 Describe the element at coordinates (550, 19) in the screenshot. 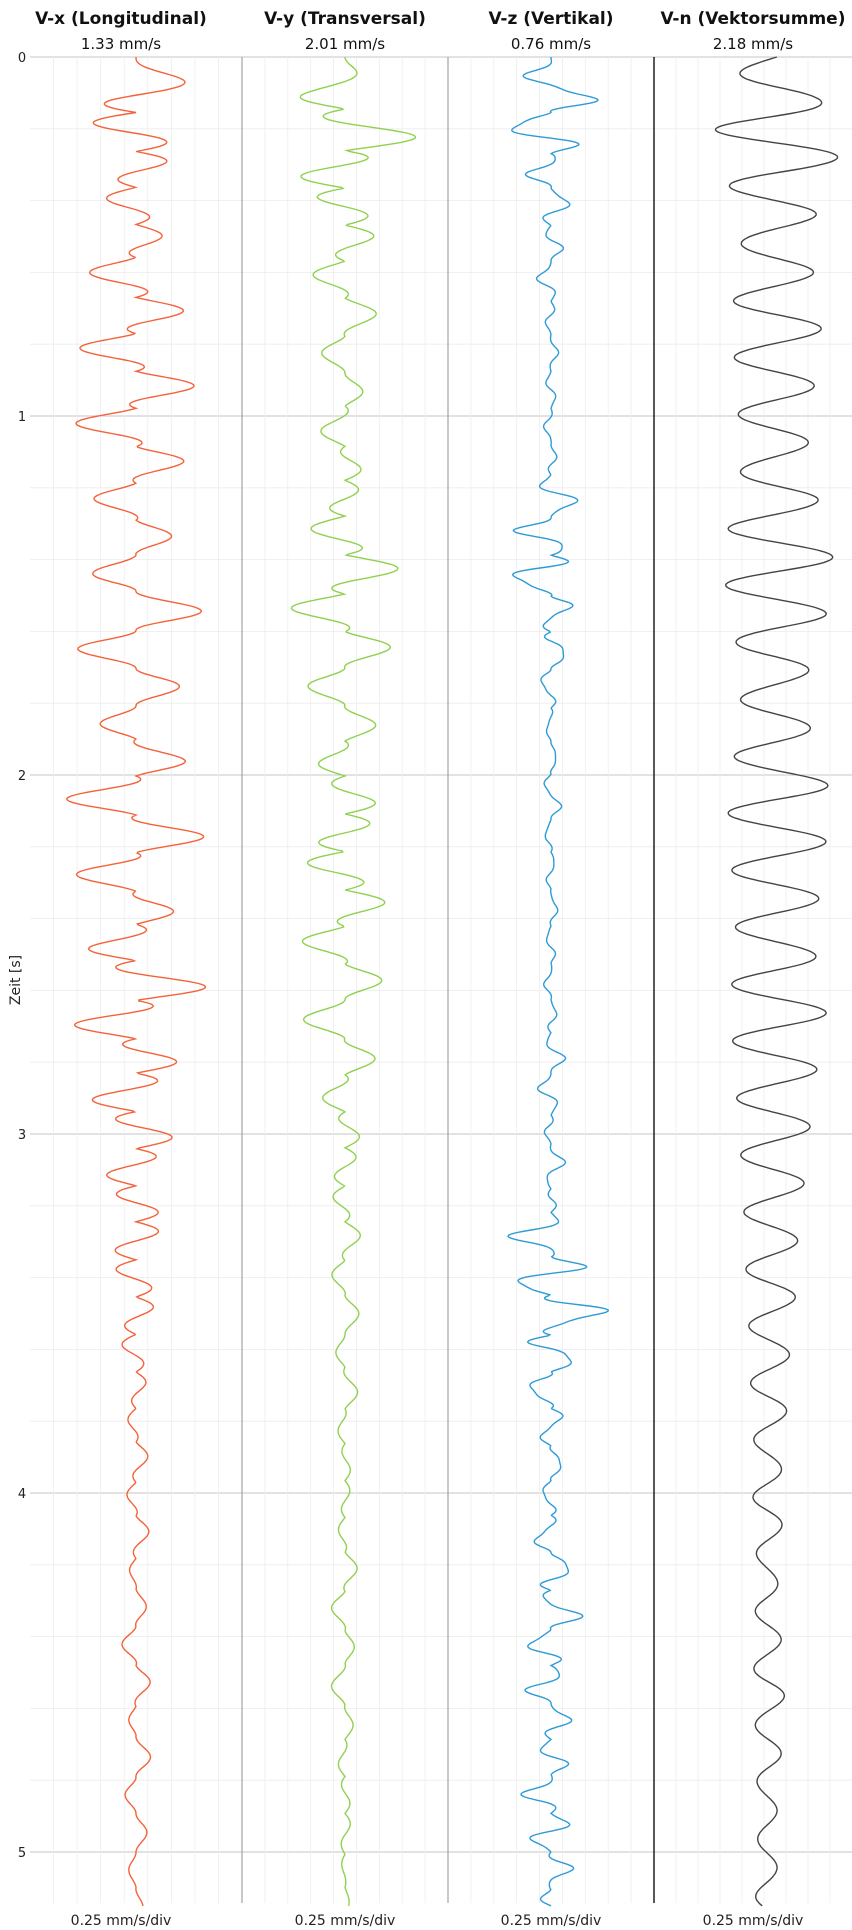

I see `panel-title: V-z (Vertikal)` at that location.